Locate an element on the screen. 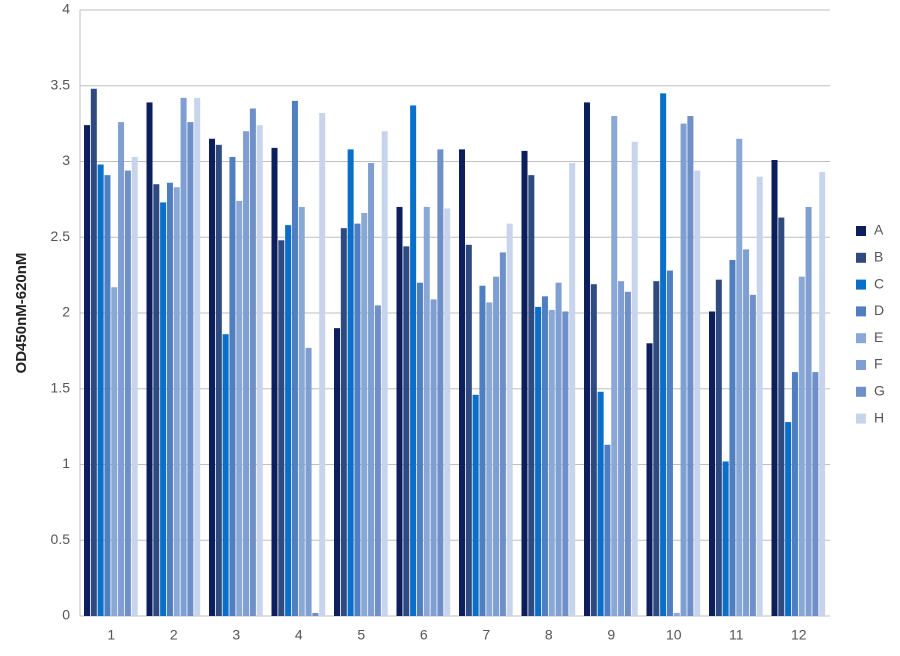  x-tick-label: 1 is located at coordinates (111, 635).